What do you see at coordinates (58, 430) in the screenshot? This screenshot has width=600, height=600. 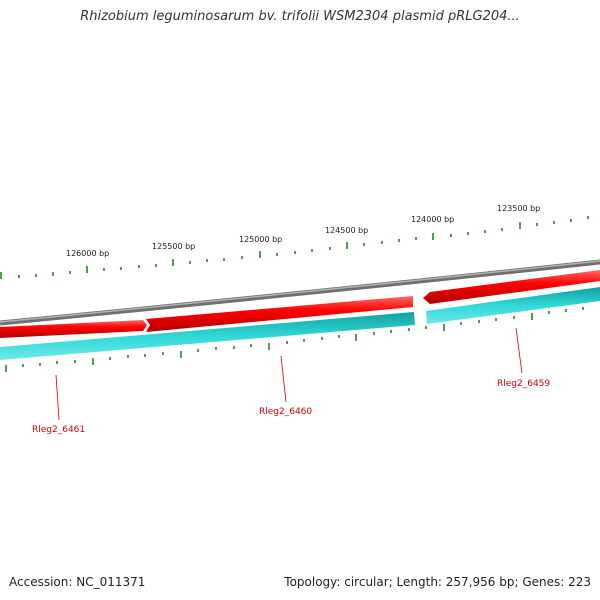 I see `gene-label-rleg2-6461: Rleg2_6461` at bounding box center [58, 430].